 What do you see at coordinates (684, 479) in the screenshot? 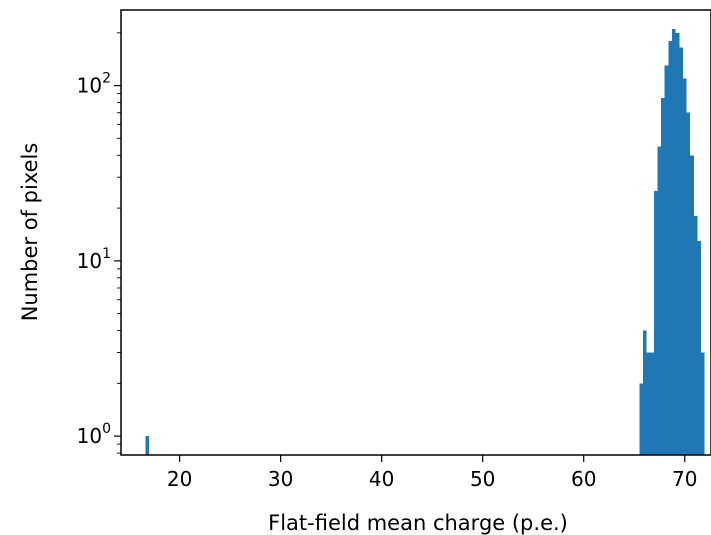
I see `x-tick-label: 70` at bounding box center [684, 479].